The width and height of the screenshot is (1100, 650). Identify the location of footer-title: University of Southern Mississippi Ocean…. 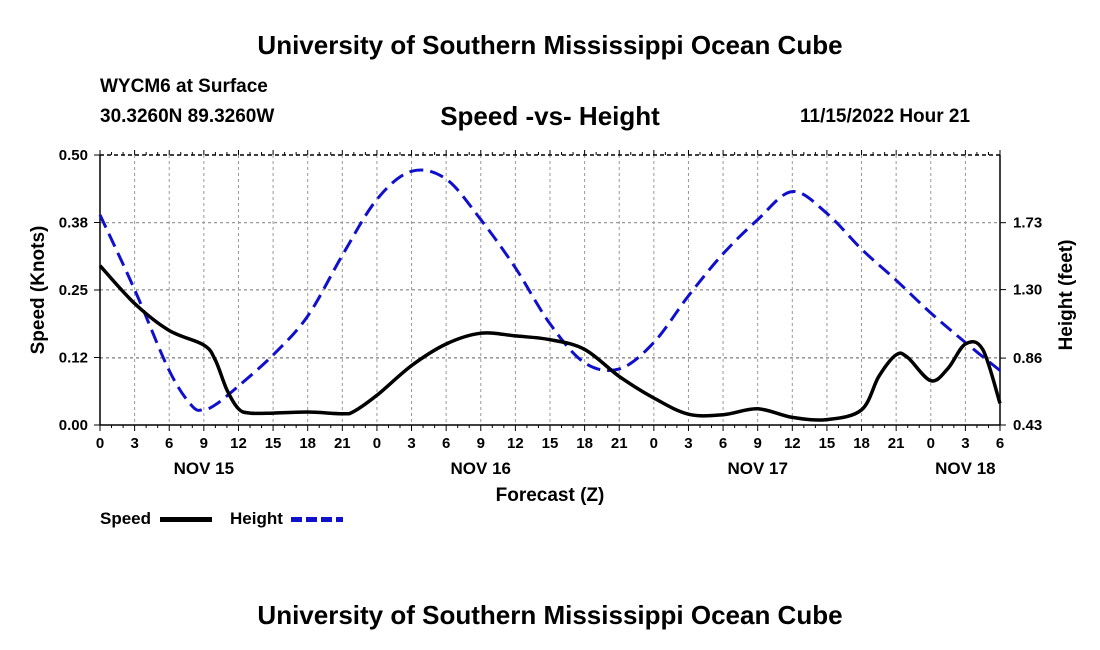
(550, 615).